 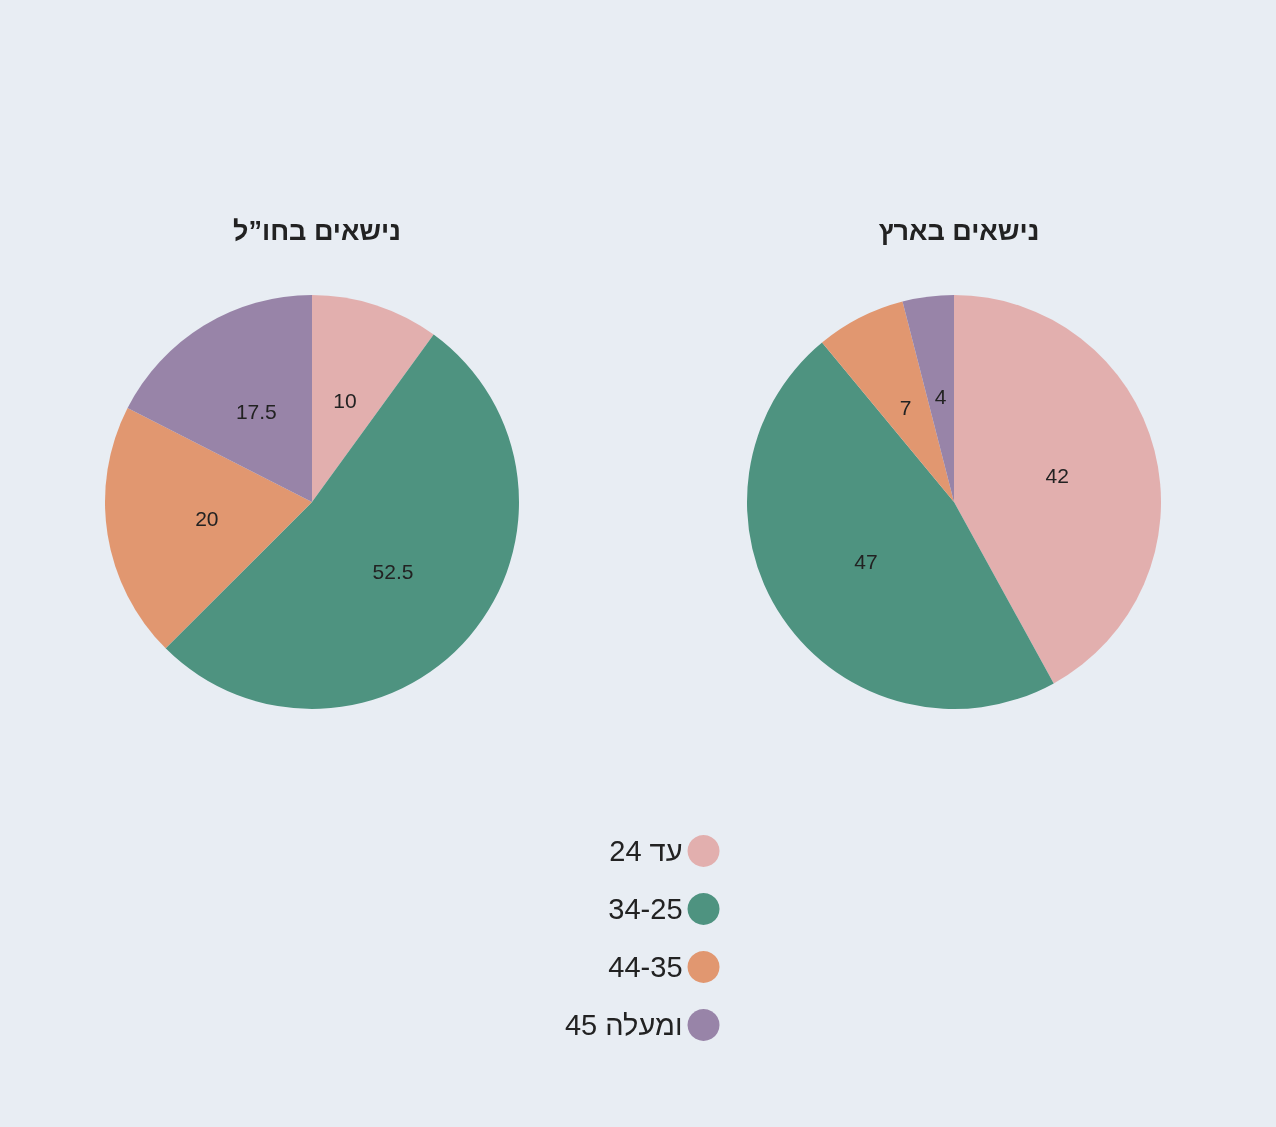 I want to click on legend-label: 34-25, so click(x=645, y=909).